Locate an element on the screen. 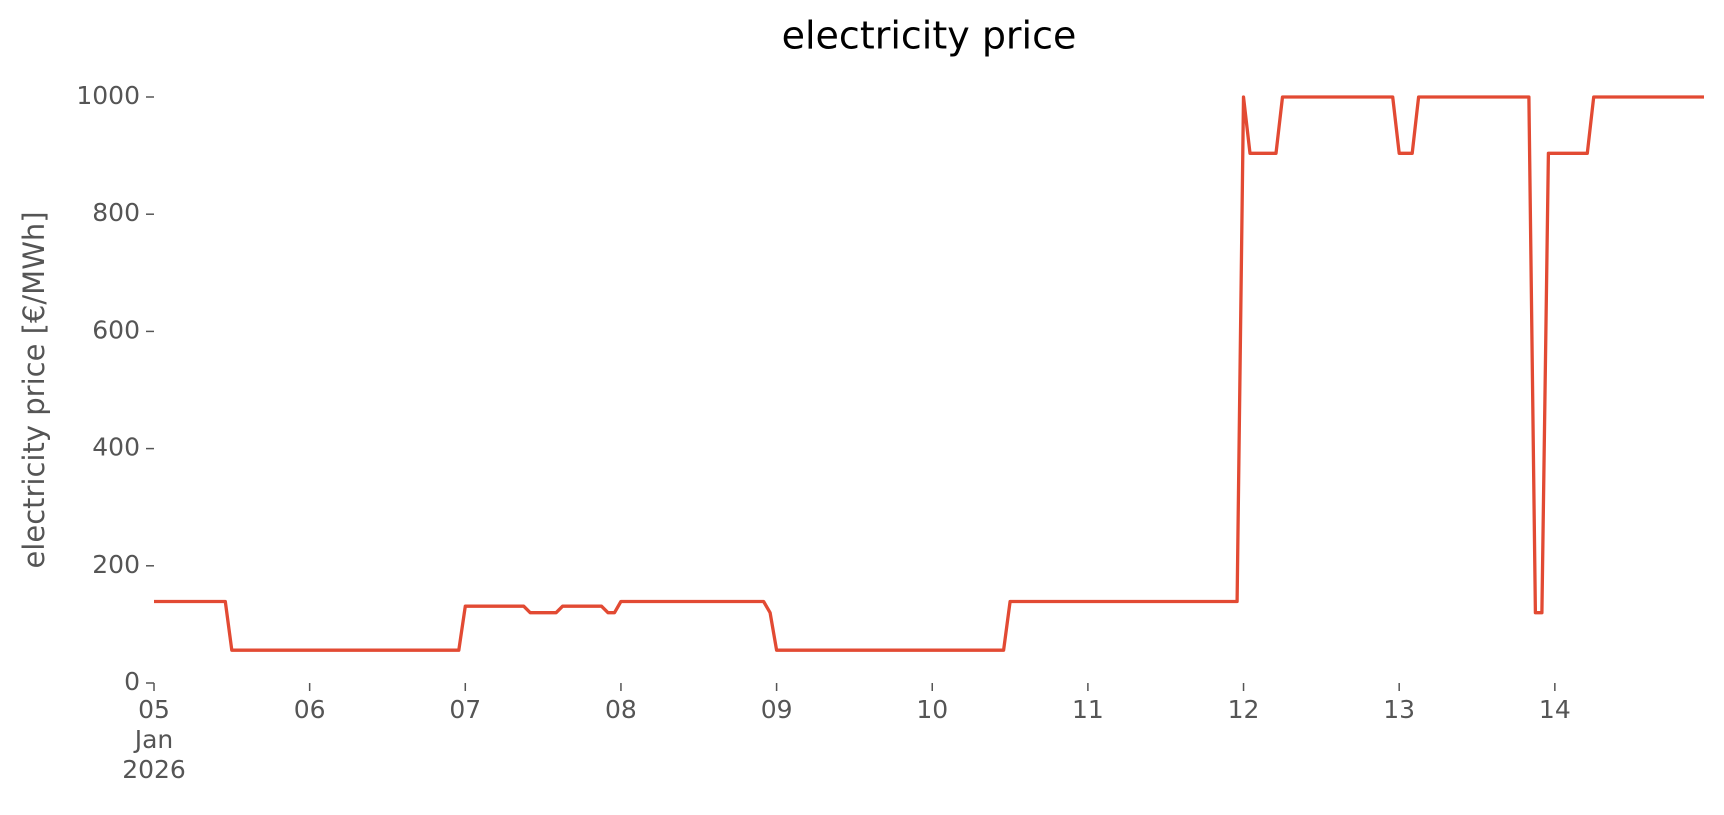 This screenshot has width=1724, height=815. x-tick-label: 14 is located at coordinates (1555, 709).